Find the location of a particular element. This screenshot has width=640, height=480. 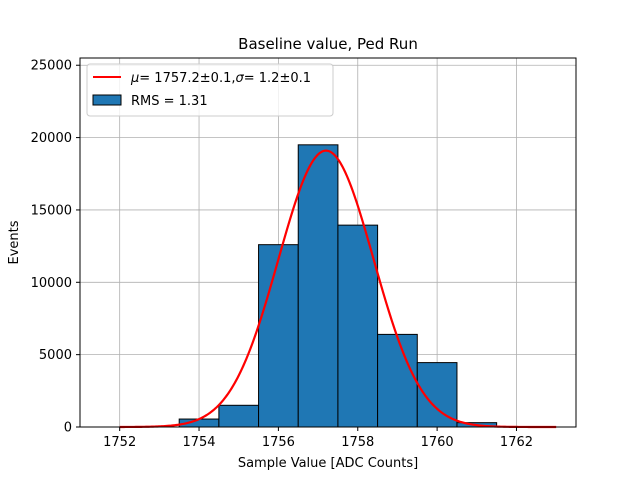

legend-histogram-swatch is located at coordinates (107, 100).